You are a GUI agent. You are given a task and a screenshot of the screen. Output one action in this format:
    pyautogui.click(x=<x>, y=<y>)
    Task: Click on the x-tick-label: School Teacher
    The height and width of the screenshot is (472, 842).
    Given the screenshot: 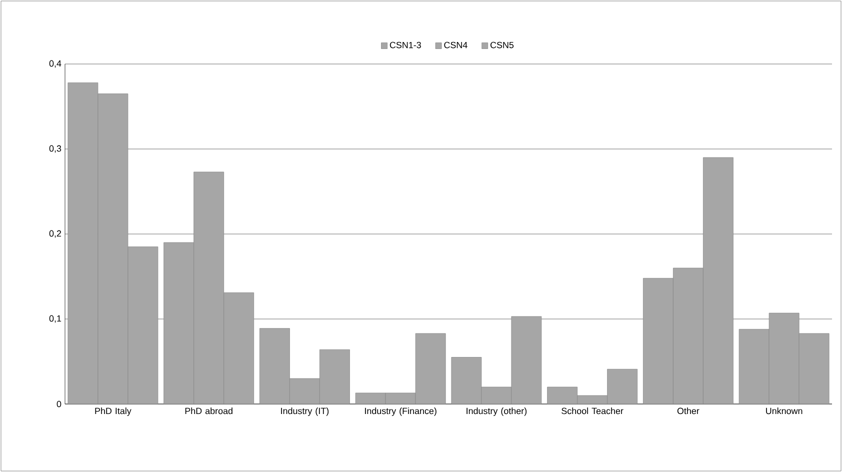 What is the action you would take?
    pyautogui.click(x=593, y=411)
    